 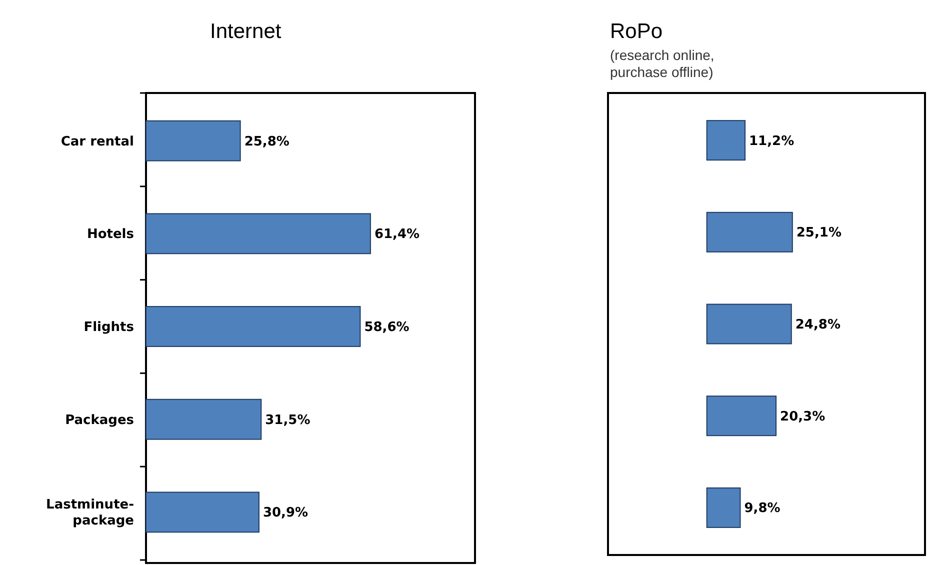 What do you see at coordinates (90, 513) in the screenshot?
I see `y-tick-label: Lastminute-package` at bounding box center [90, 513].